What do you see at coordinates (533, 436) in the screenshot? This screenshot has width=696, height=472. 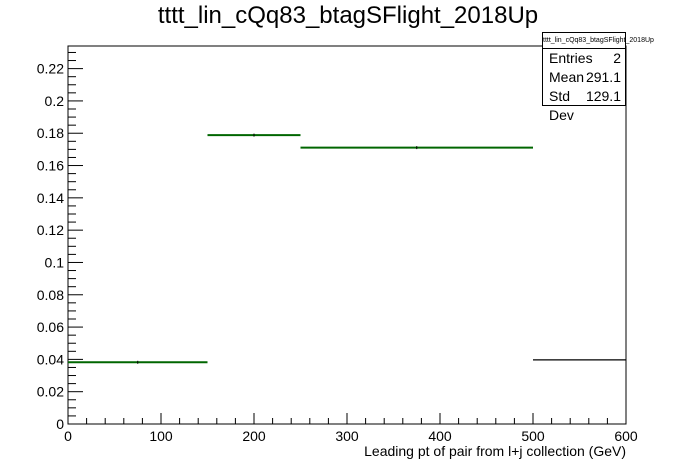 I see `x-tick-label: 500` at bounding box center [533, 436].